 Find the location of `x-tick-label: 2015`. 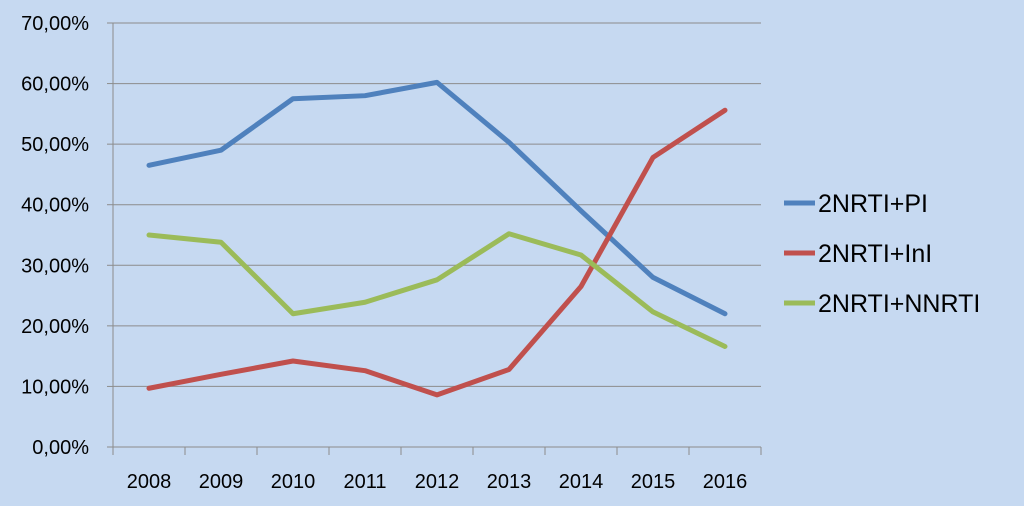

x-tick-label: 2015 is located at coordinates (653, 482).